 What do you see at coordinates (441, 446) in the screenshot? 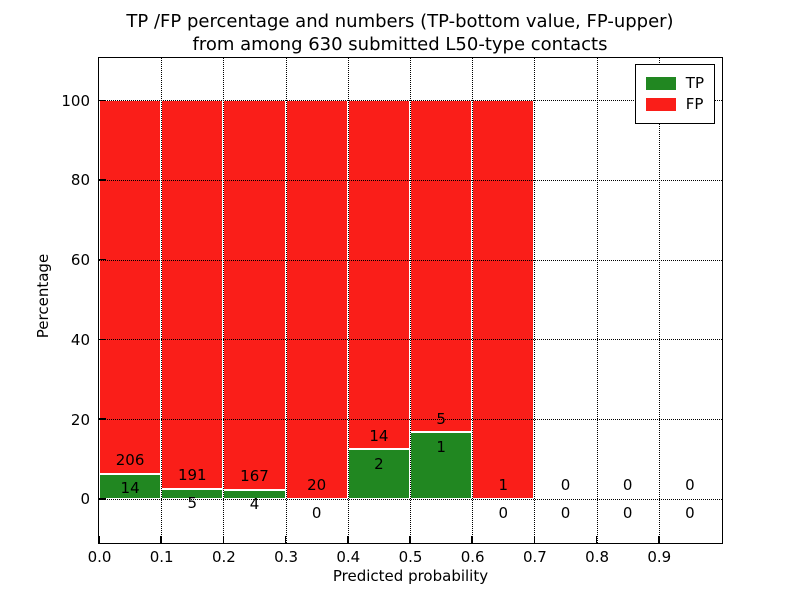
I see `tp-count-label-5: 1` at bounding box center [441, 446].